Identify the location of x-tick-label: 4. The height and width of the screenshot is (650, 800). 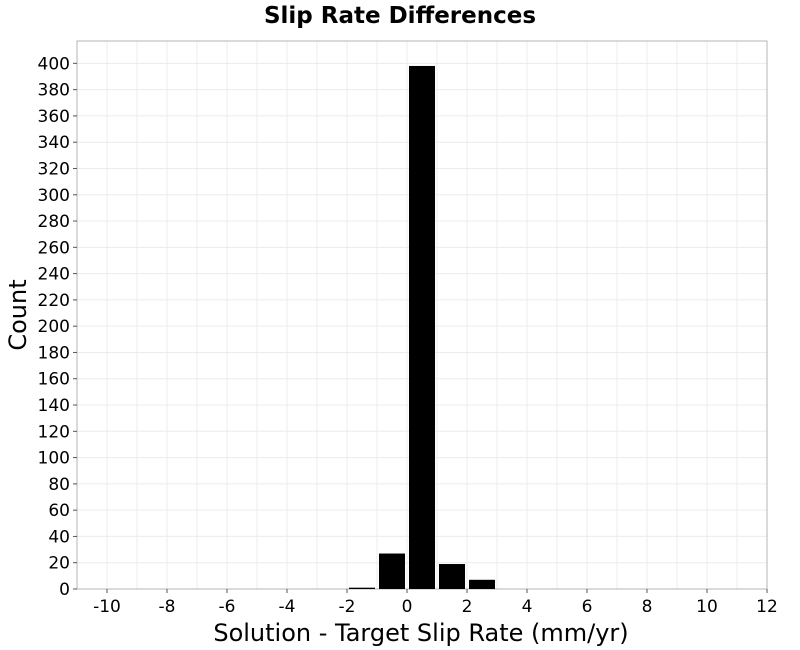
(527, 607).